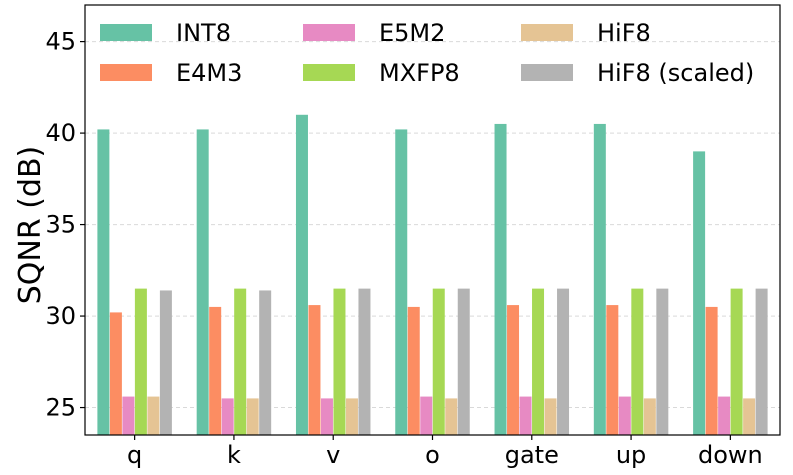 The image size is (793, 475). What do you see at coordinates (134, 455) in the screenshot?
I see `x-tick-label: q` at bounding box center [134, 455].